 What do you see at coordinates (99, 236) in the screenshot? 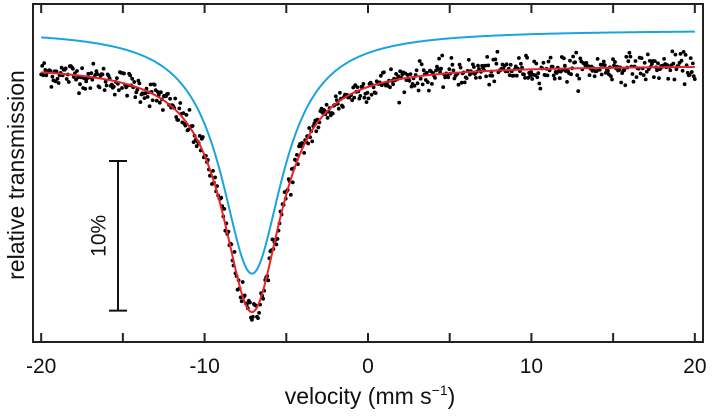
I see `scale-bar-label: 10%` at bounding box center [99, 236].